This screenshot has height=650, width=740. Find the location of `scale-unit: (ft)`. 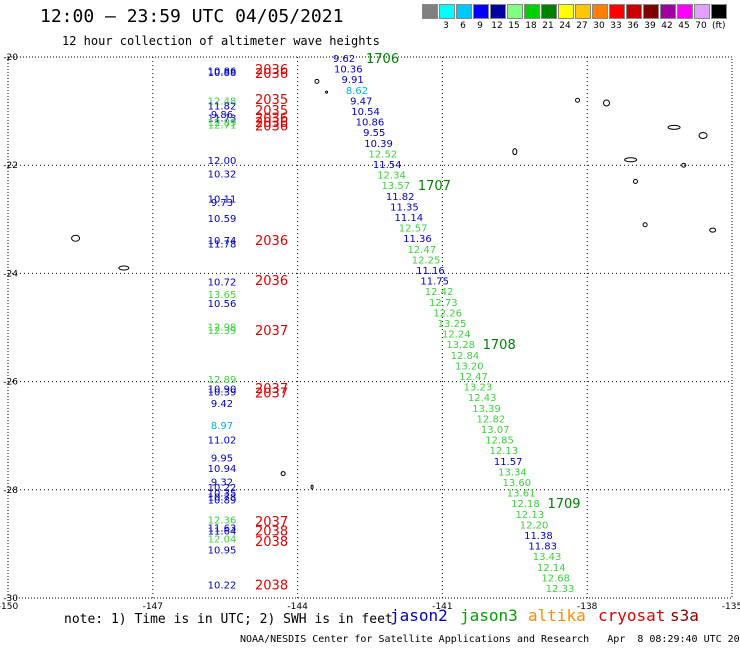

scale-unit: (ft) is located at coordinates (719, 26).